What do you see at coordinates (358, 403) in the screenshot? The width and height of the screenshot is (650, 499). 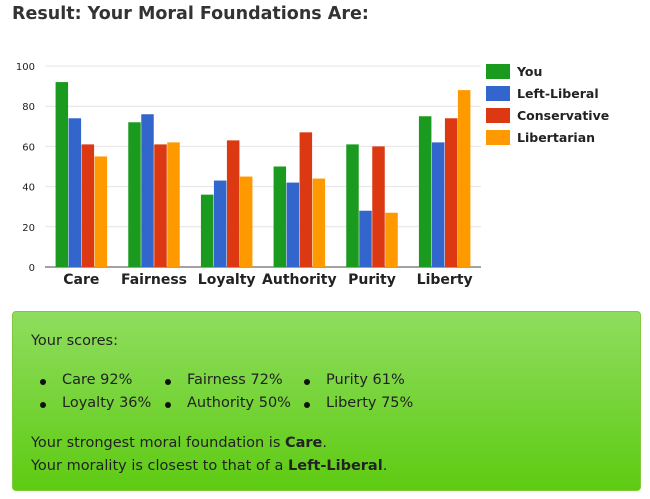 I see `score-item: Liberty 75%` at bounding box center [358, 403].